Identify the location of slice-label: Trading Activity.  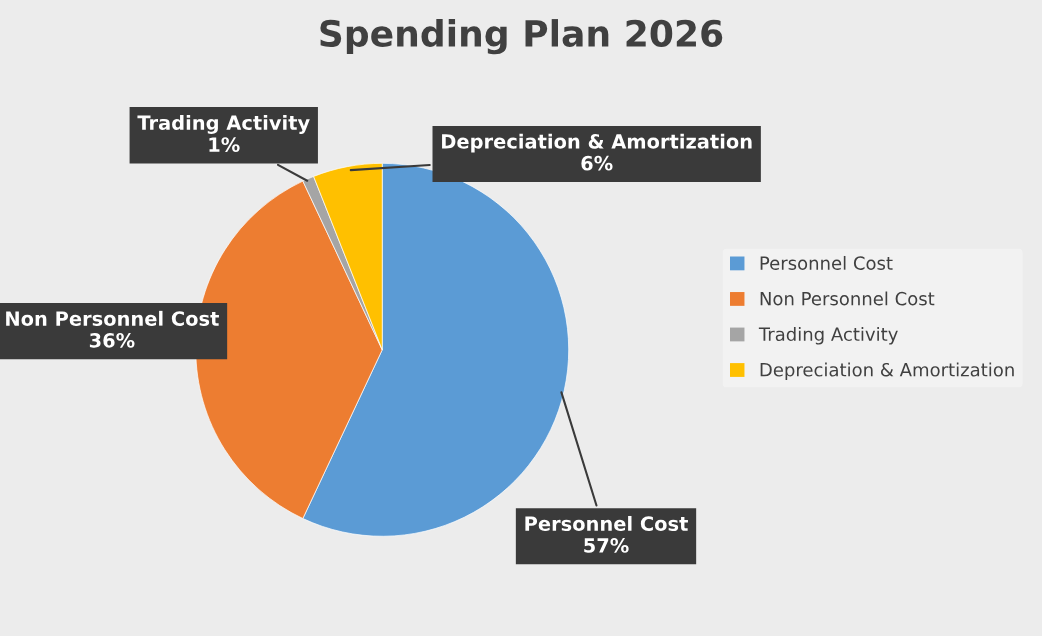
(223, 124).